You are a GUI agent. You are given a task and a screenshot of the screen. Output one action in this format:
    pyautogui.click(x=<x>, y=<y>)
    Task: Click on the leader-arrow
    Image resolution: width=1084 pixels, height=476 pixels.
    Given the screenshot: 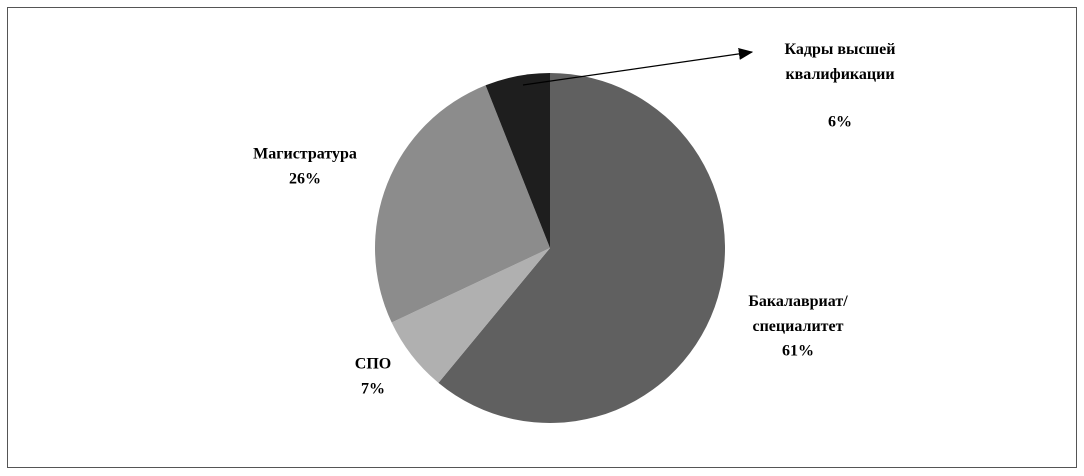 What is the action you would take?
    pyautogui.click(x=638, y=66)
    